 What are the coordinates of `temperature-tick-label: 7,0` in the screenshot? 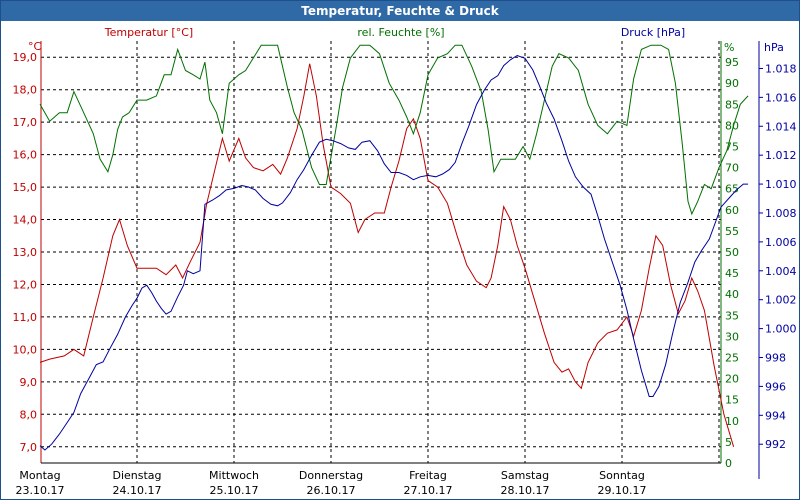 It's located at (29, 447).